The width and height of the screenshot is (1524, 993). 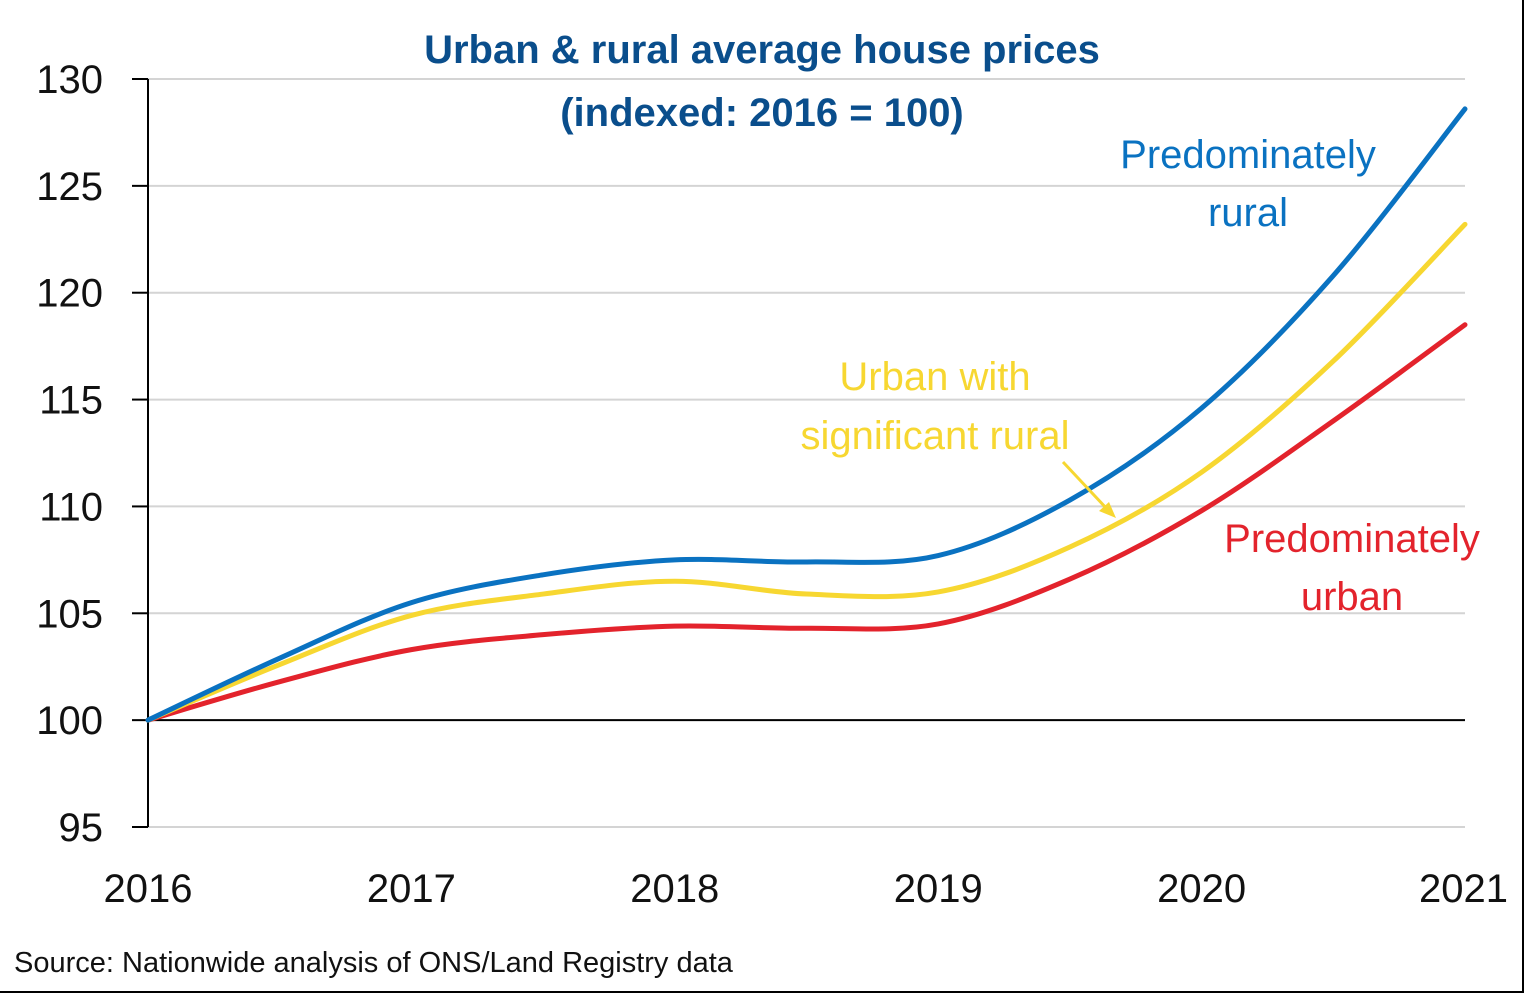 What do you see at coordinates (1248, 184) in the screenshot?
I see `annotation-predominately-rural: Predominately rural` at bounding box center [1248, 184].